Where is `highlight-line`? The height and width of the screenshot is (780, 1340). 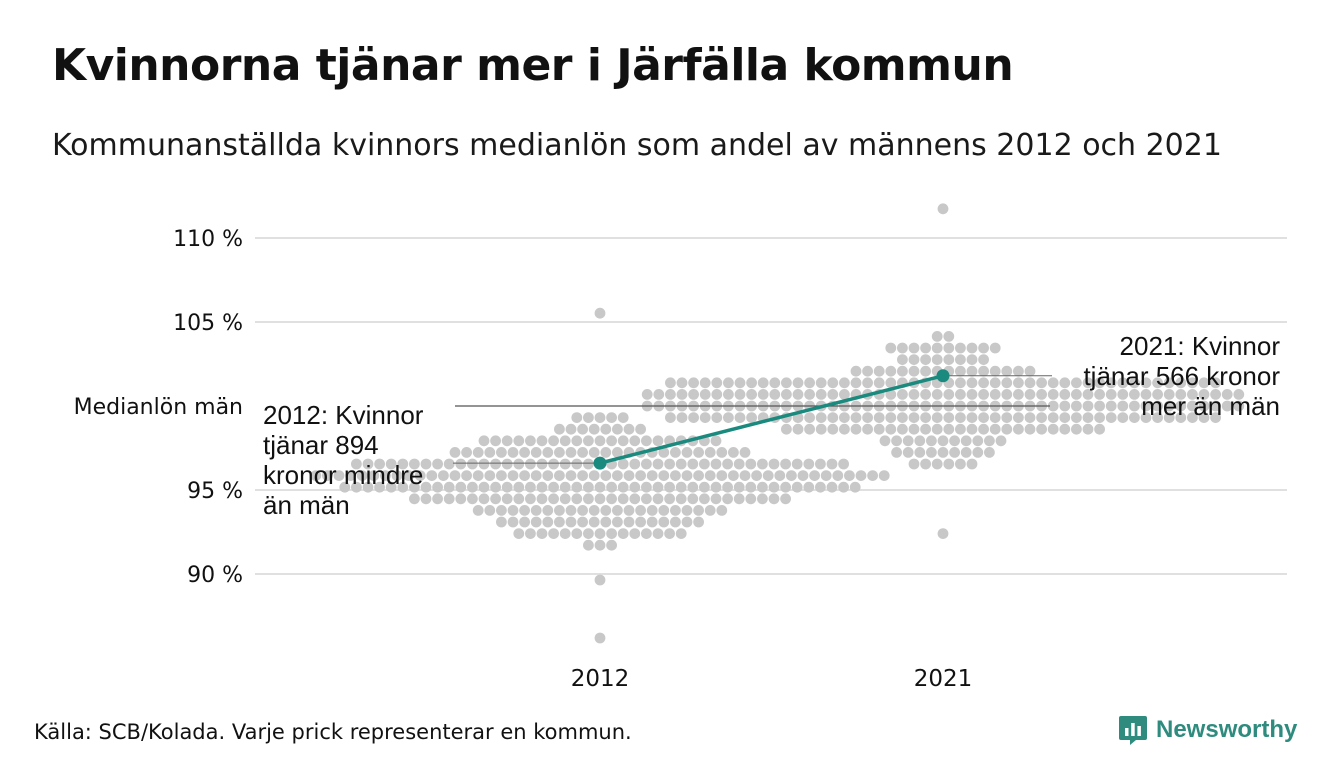
highlight-line is located at coordinates (771, 419).